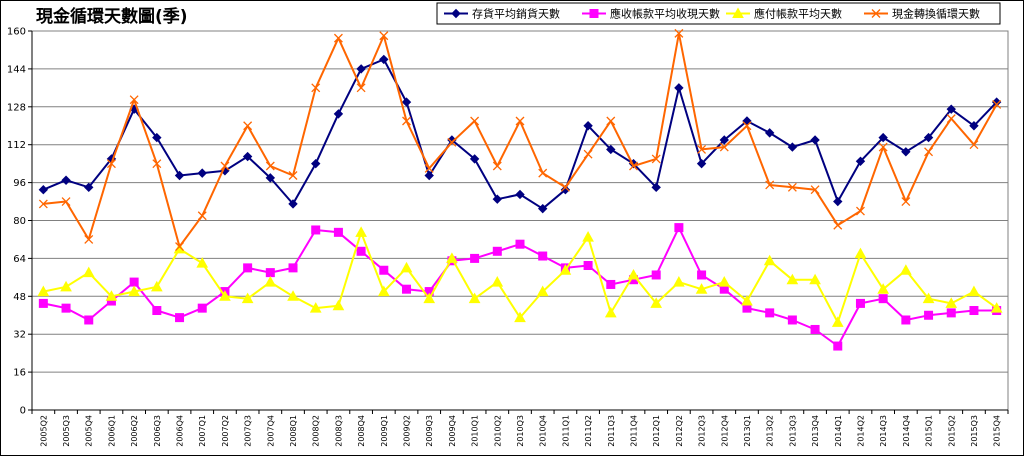  I want to click on x-tick-label: 2006Q1, so click(111, 431).